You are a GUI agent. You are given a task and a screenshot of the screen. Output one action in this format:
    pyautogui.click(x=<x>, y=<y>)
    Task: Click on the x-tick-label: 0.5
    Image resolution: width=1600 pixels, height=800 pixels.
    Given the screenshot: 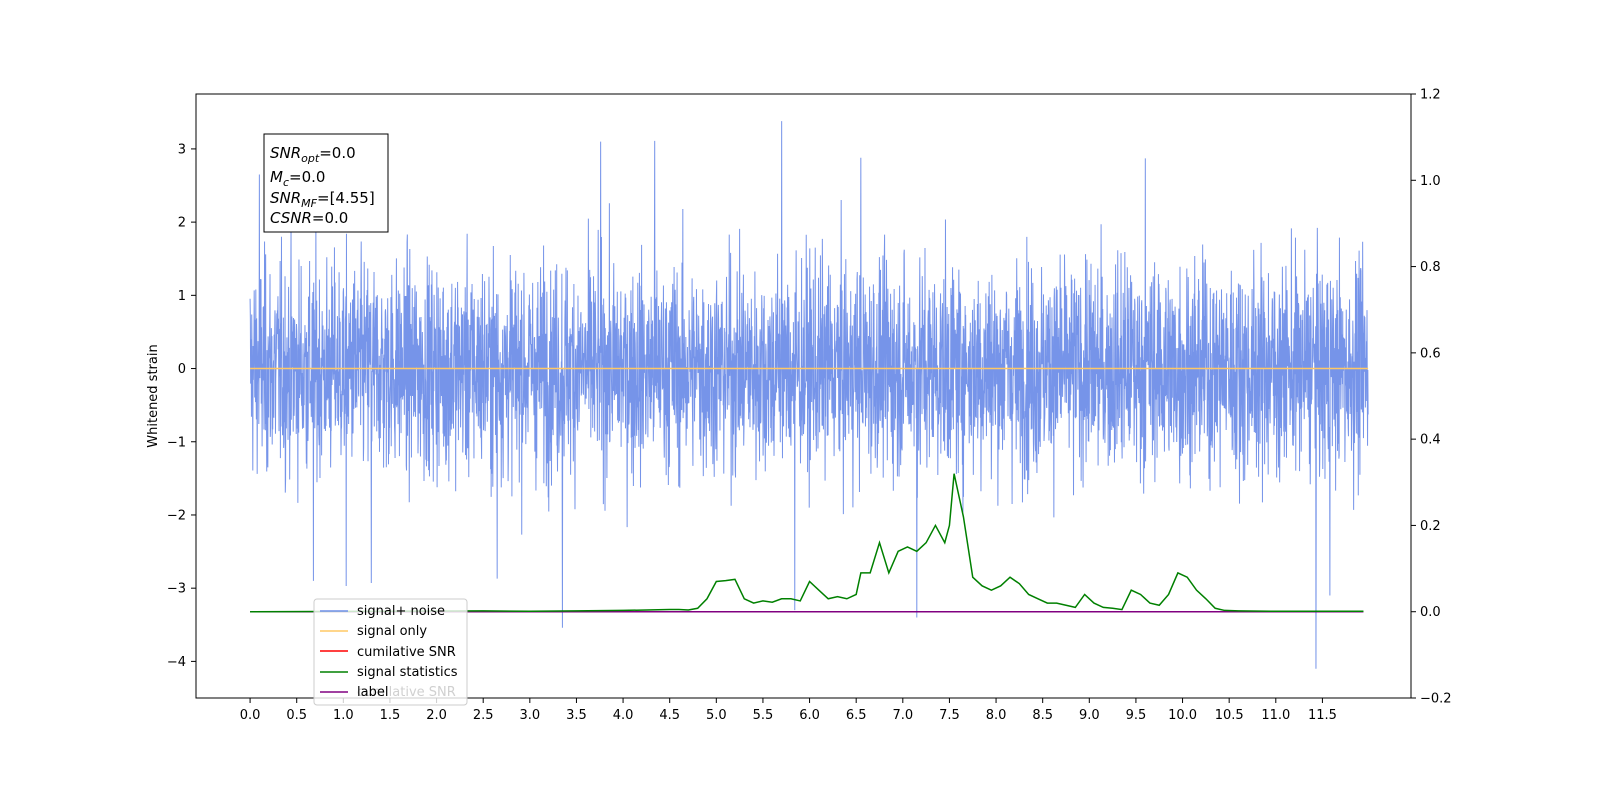 What is the action you would take?
    pyautogui.click(x=296, y=715)
    